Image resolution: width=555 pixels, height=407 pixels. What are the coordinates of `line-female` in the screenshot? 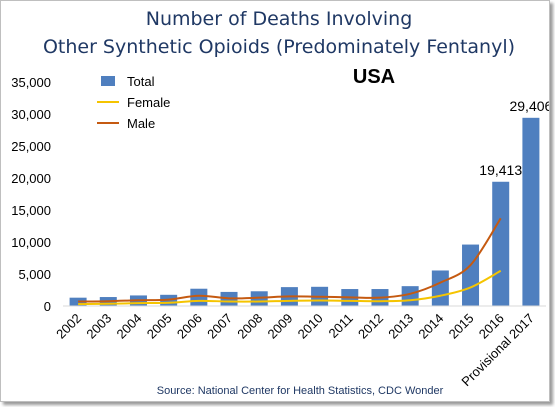 It's located at (290, 287).